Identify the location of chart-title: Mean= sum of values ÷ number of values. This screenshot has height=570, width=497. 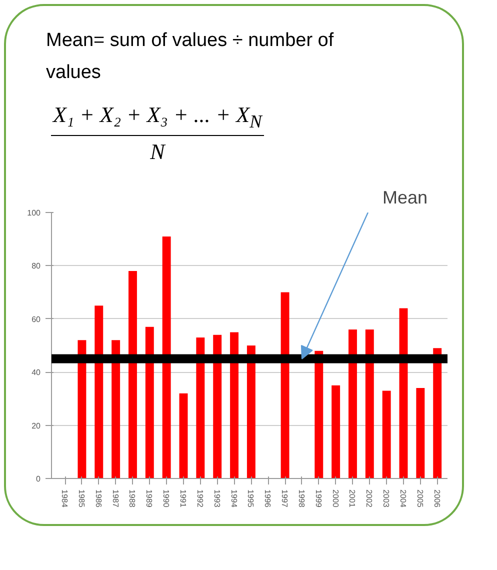
(190, 57).